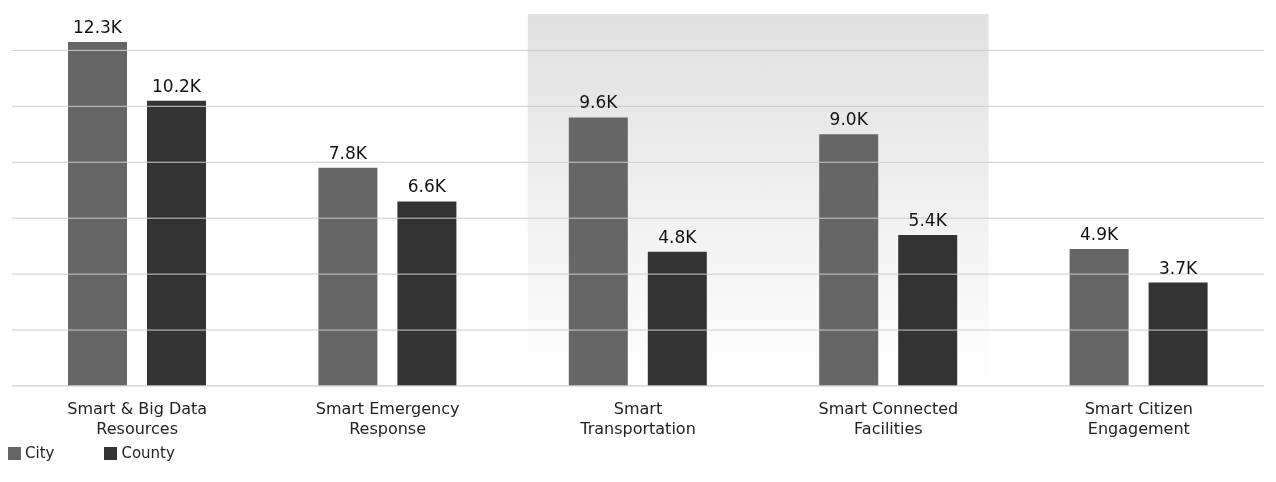  Describe the element at coordinates (928, 219) in the screenshot. I see `data-label: 5.4K` at that location.